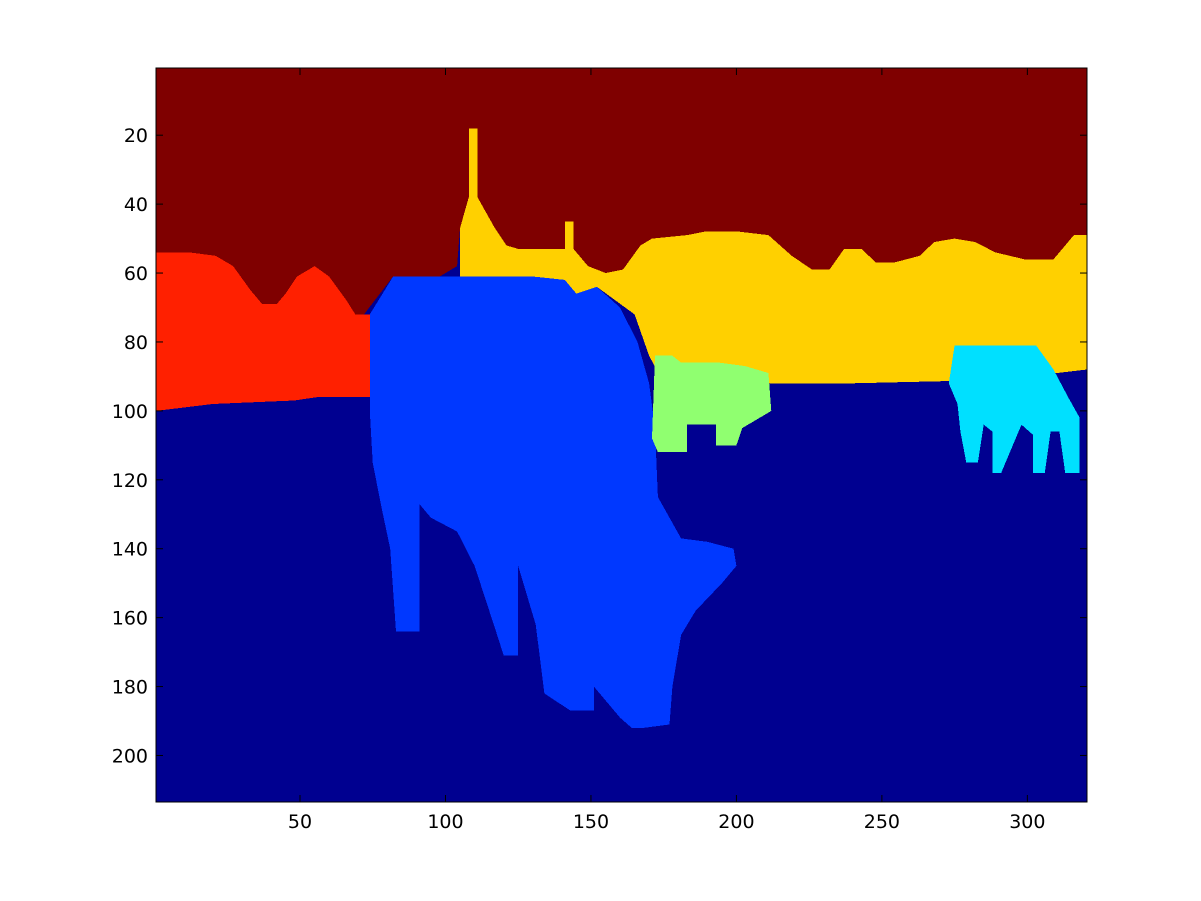 The image size is (1201, 901). Describe the element at coordinates (136, 205) in the screenshot. I see `y-tick-label: 40` at that location.